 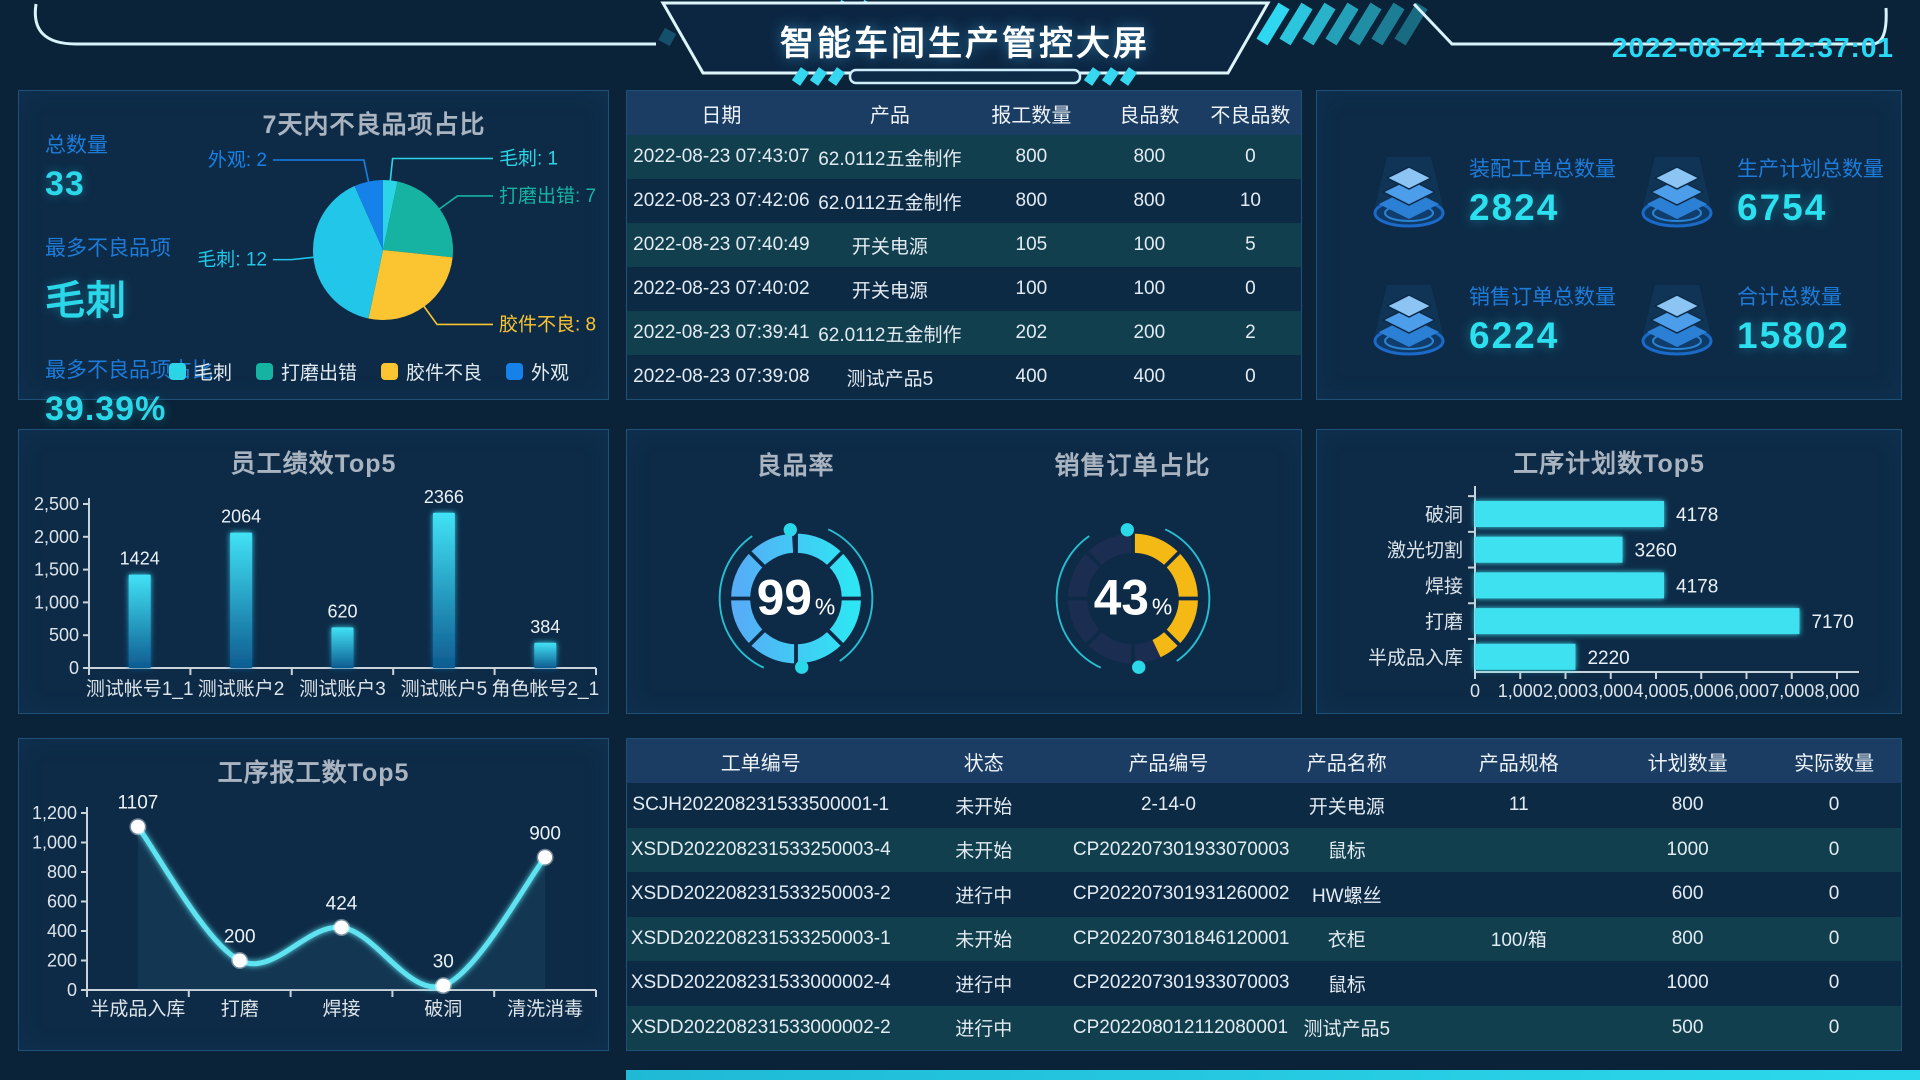 What do you see at coordinates (760, 849) in the screenshot?
I see `table-cell: XSDD202208231533250003-4` at bounding box center [760, 849].